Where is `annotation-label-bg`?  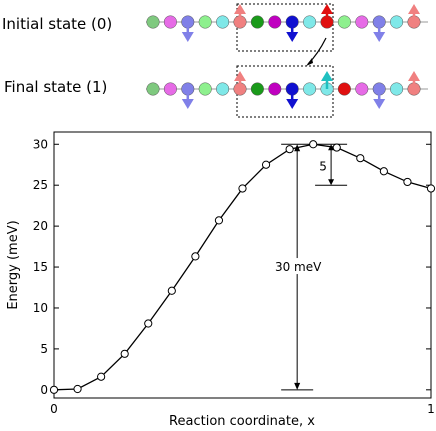 annotation-label-bg is located at coordinates (298, 266).